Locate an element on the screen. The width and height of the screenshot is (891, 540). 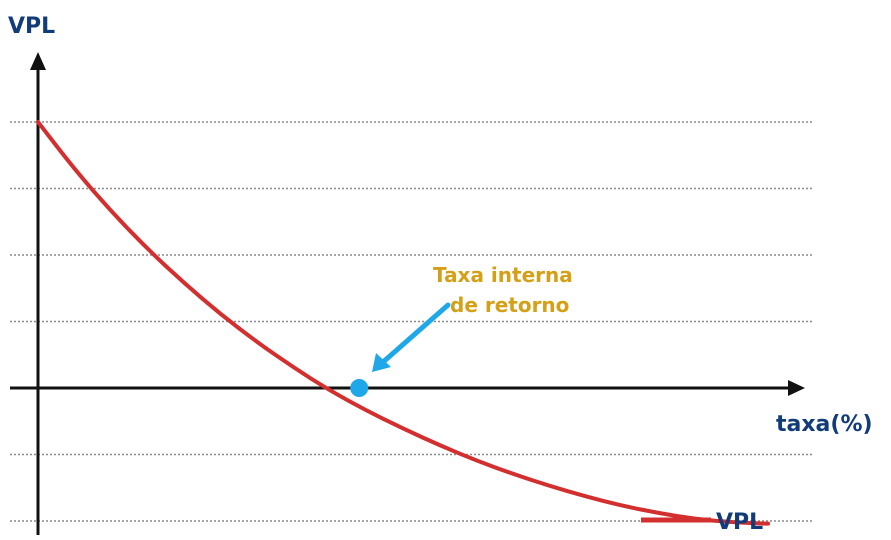
x-axis-label: taxa(%) is located at coordinates (824, 424).